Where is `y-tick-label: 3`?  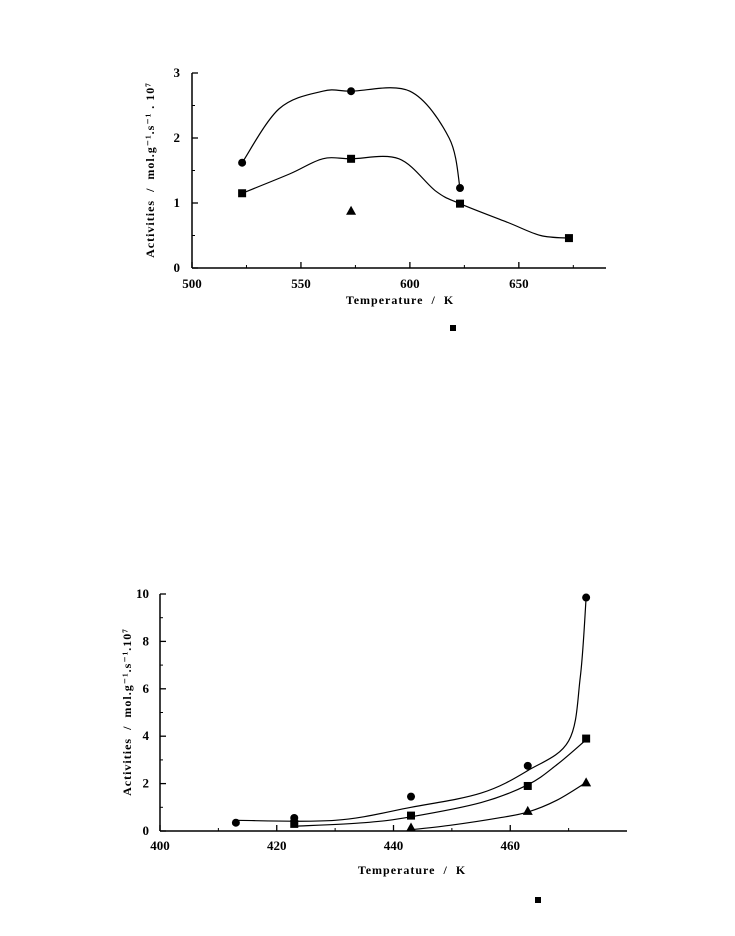 y-tick-label: 3 is located at coordinates (177, 72).